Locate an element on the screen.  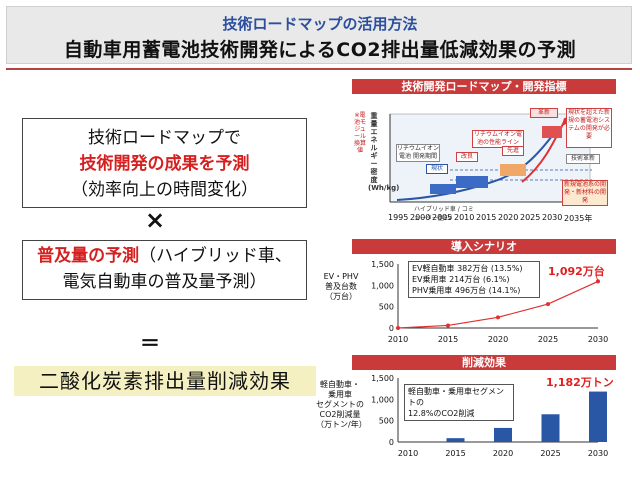
roadmap-x-tick: 2005 is located at coordinates (442, 217).